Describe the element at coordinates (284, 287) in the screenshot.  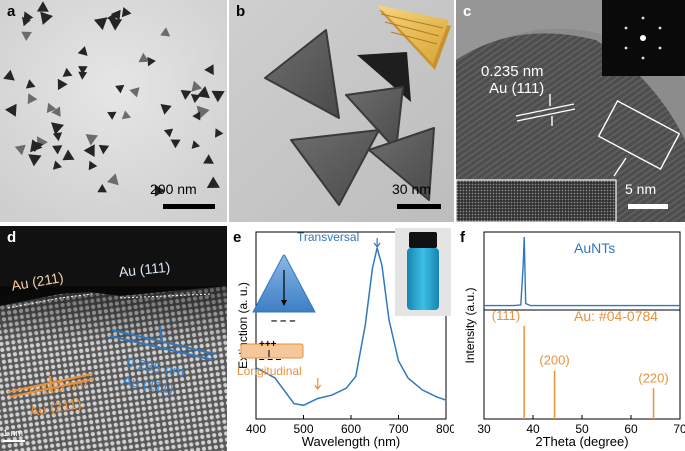
I see `panel-e-transversal-diagram: +++ – – –` at that location.